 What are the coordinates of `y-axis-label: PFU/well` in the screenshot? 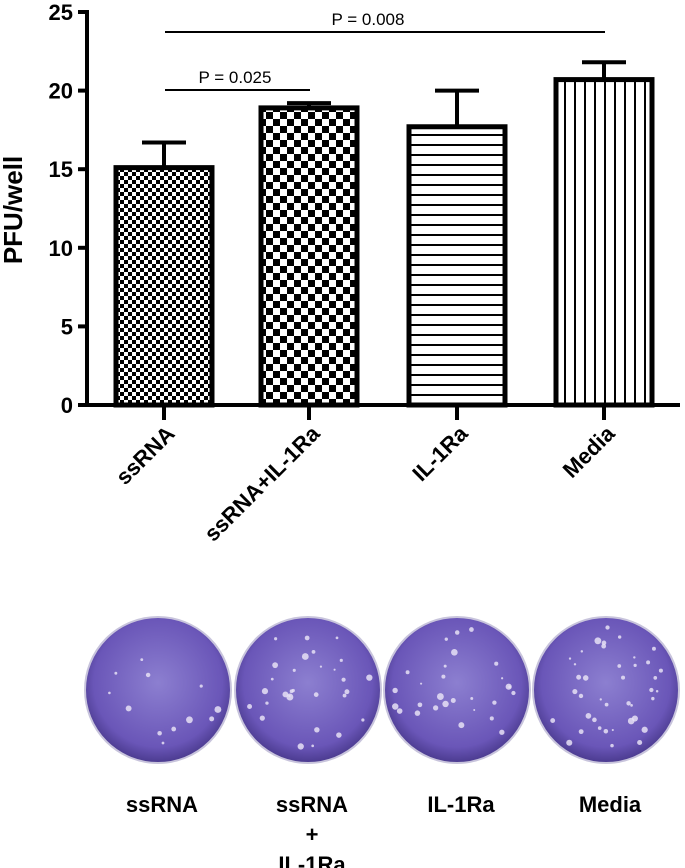 It's located at (14, 210).